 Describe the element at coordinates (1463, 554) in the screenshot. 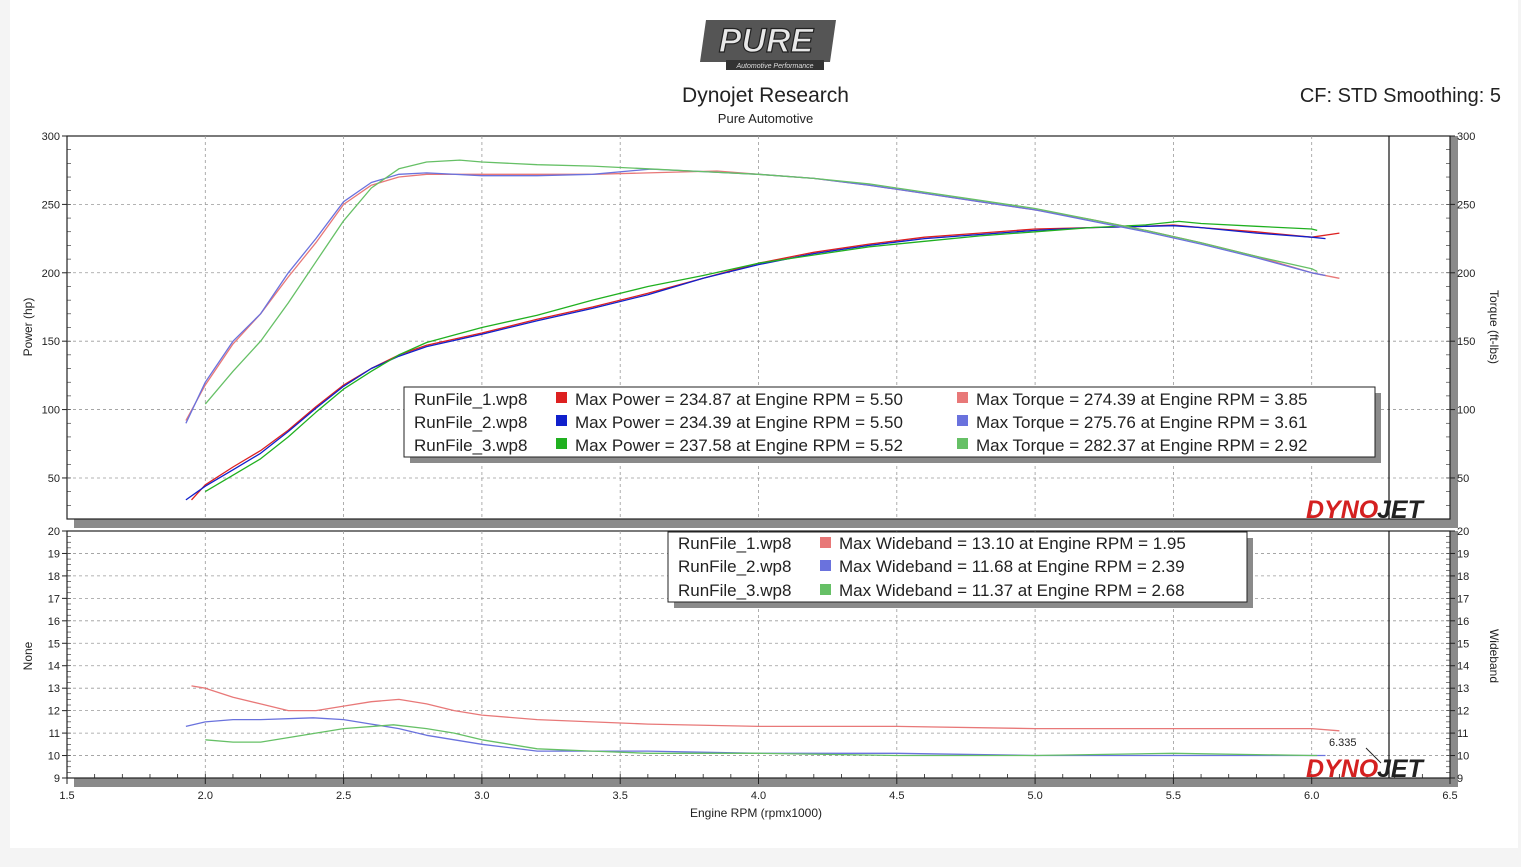

I see `y-tick-label-right: 19` at that location.